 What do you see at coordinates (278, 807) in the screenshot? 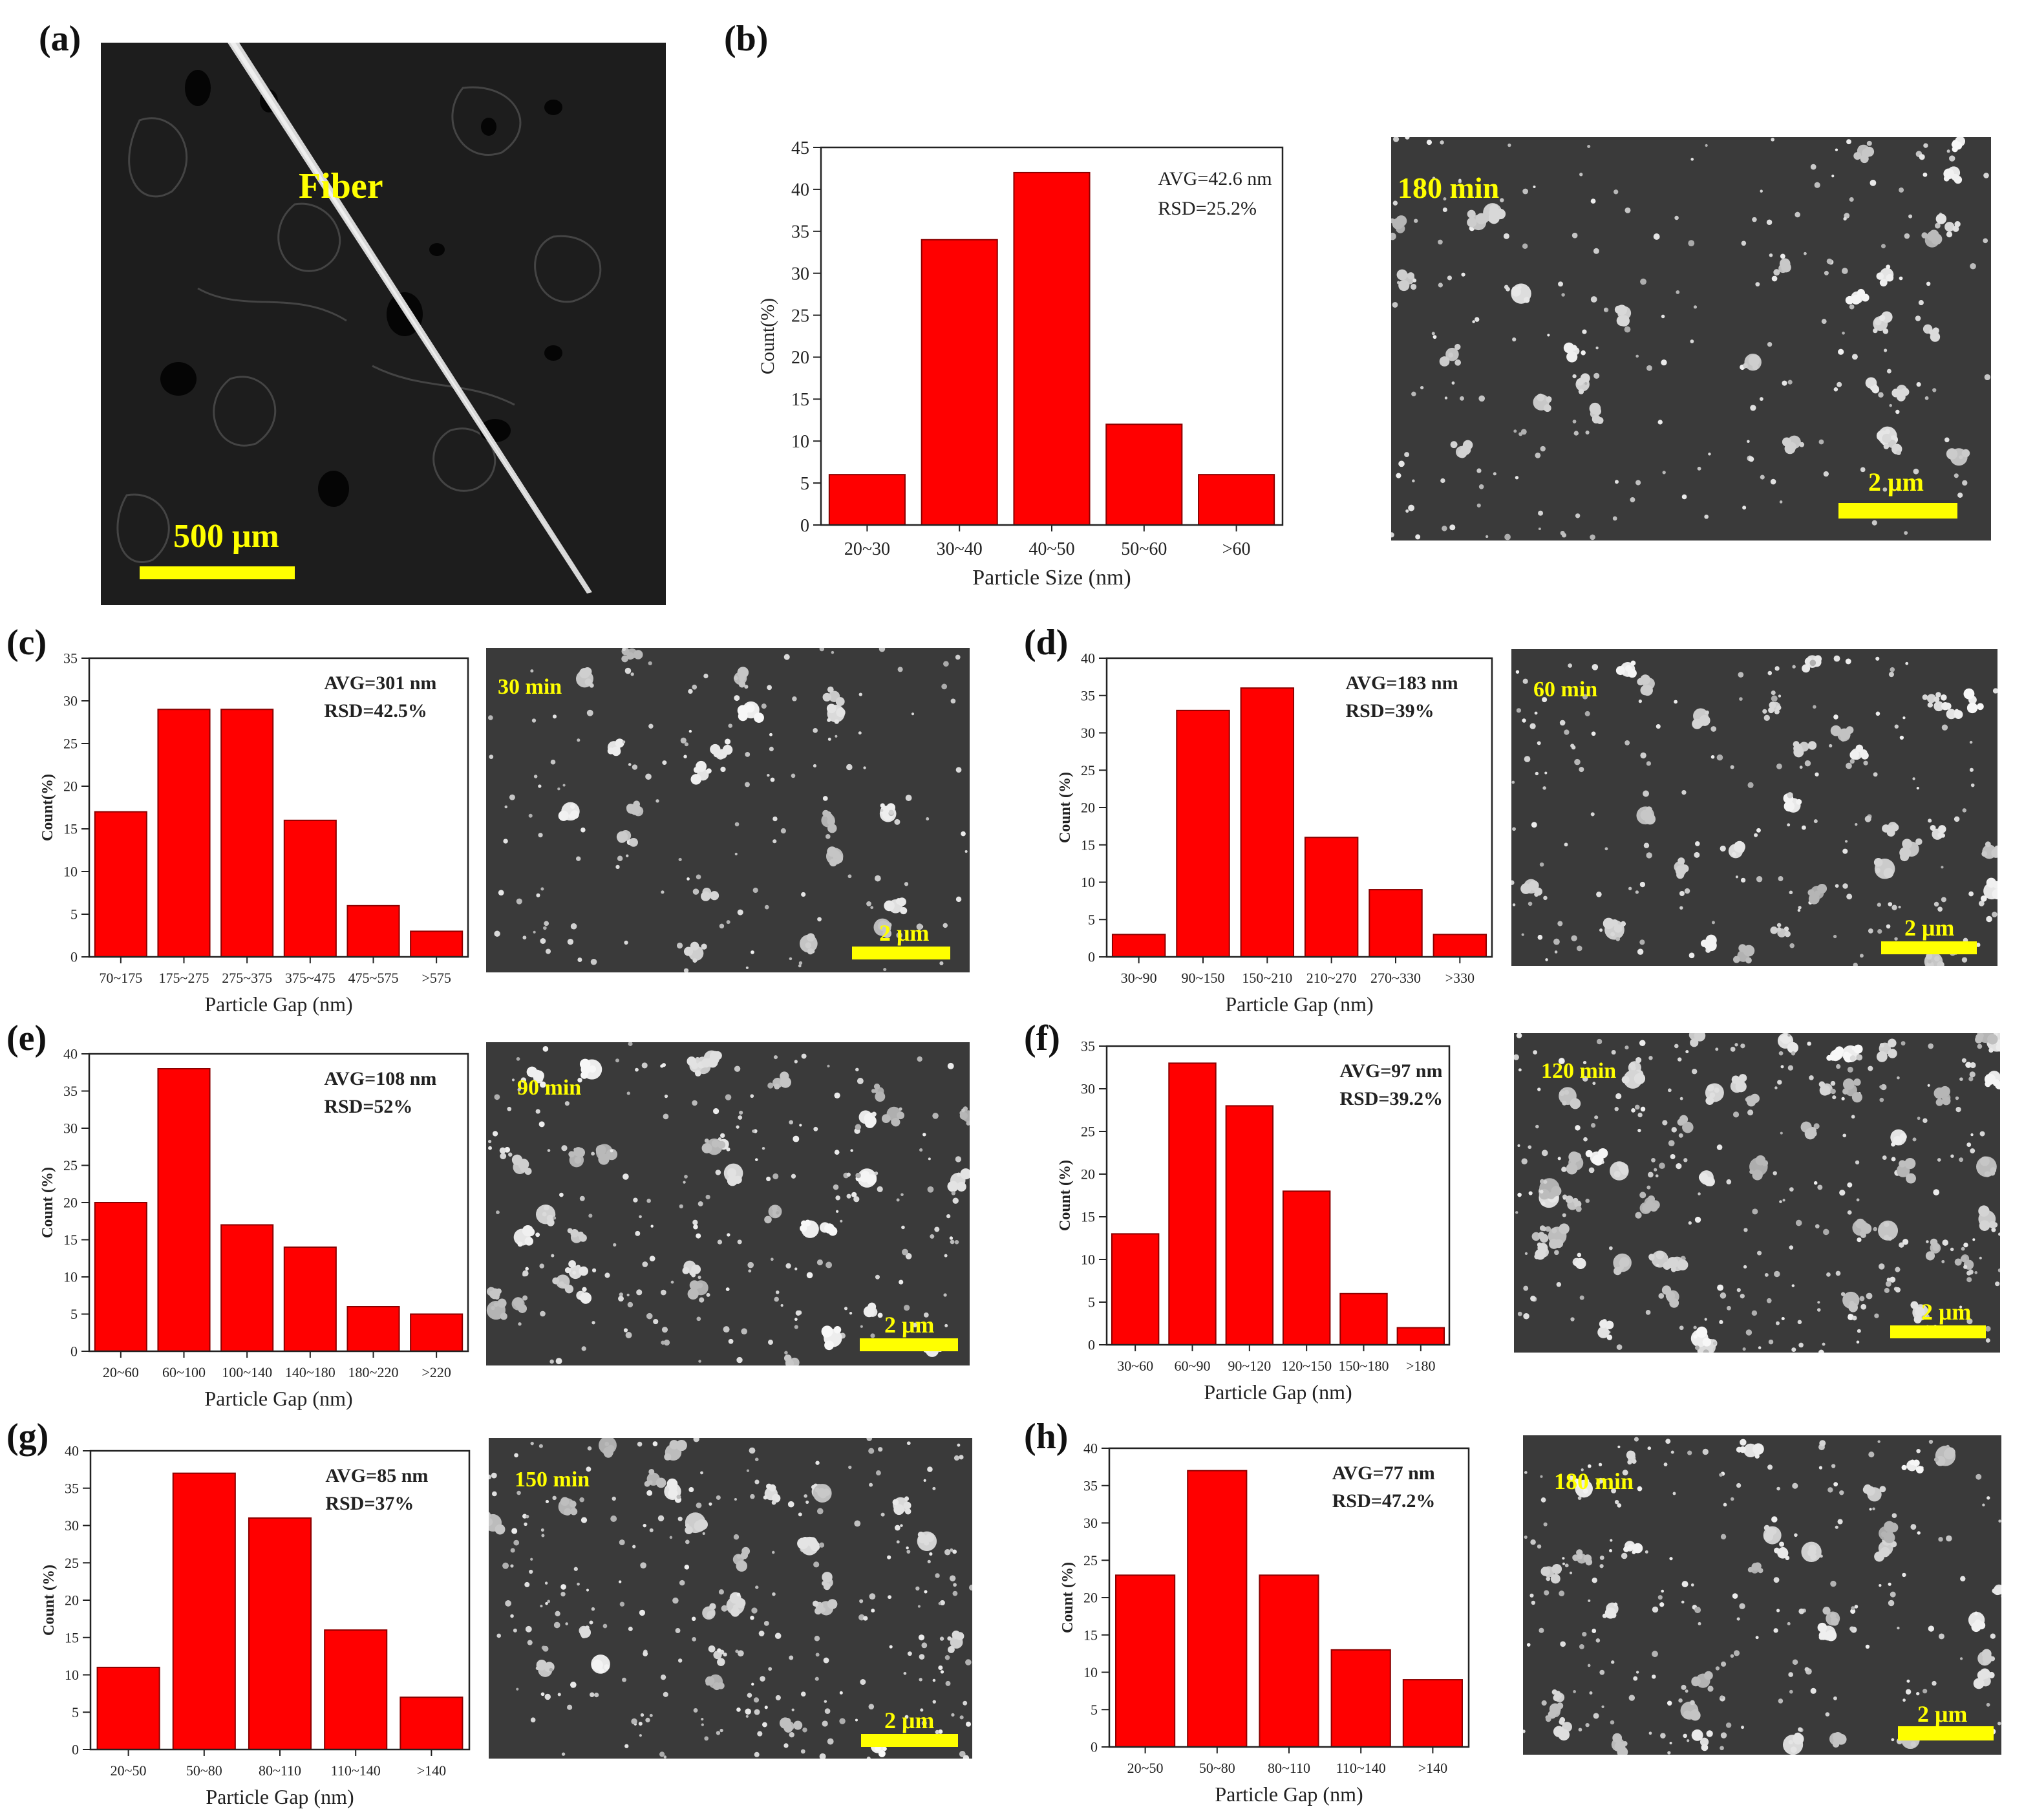
I see `plot-frame` at bounding box center [278, 807].